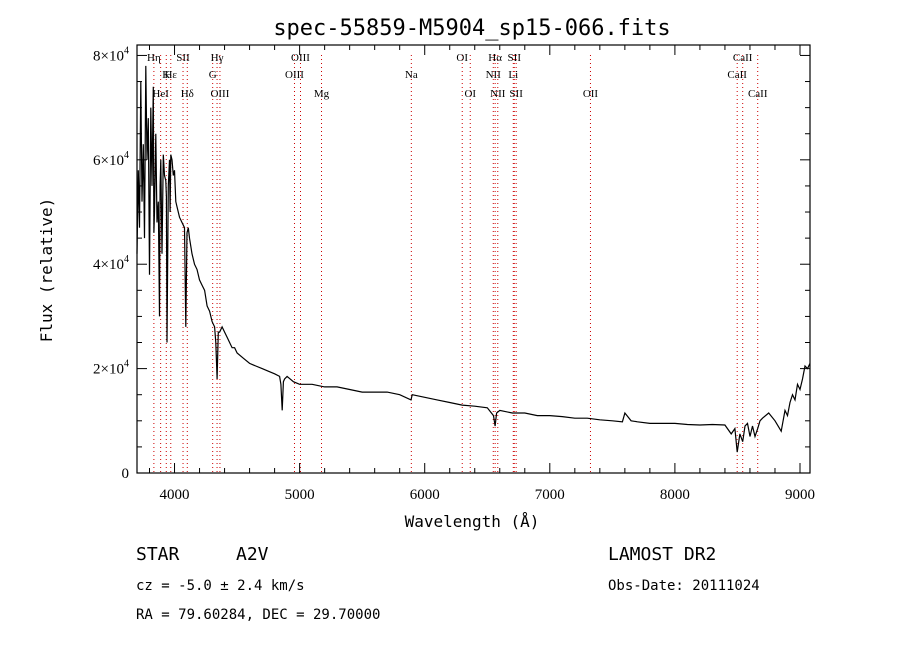 This screenshot has width=900, height=650. I want to click on y-axis-label: Flux (relative), so click(46, 270).